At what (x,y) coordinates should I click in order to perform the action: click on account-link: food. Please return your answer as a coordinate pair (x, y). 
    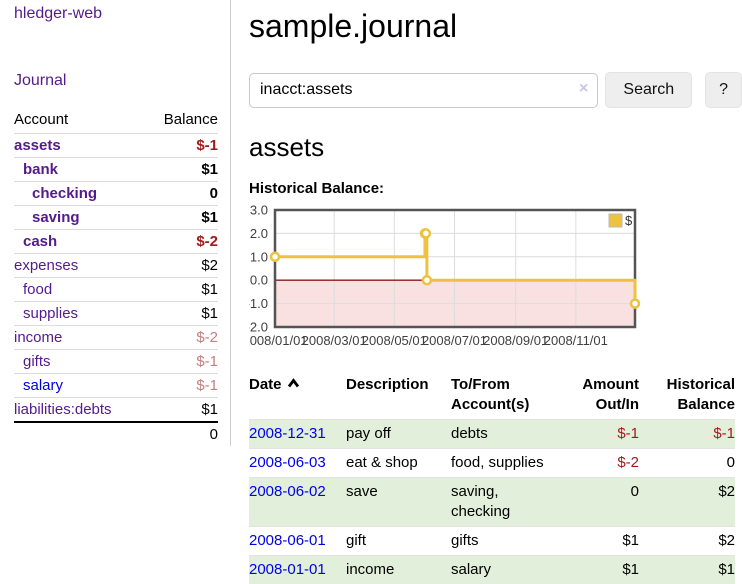
    Looking at the image, I should click on (37, 289).